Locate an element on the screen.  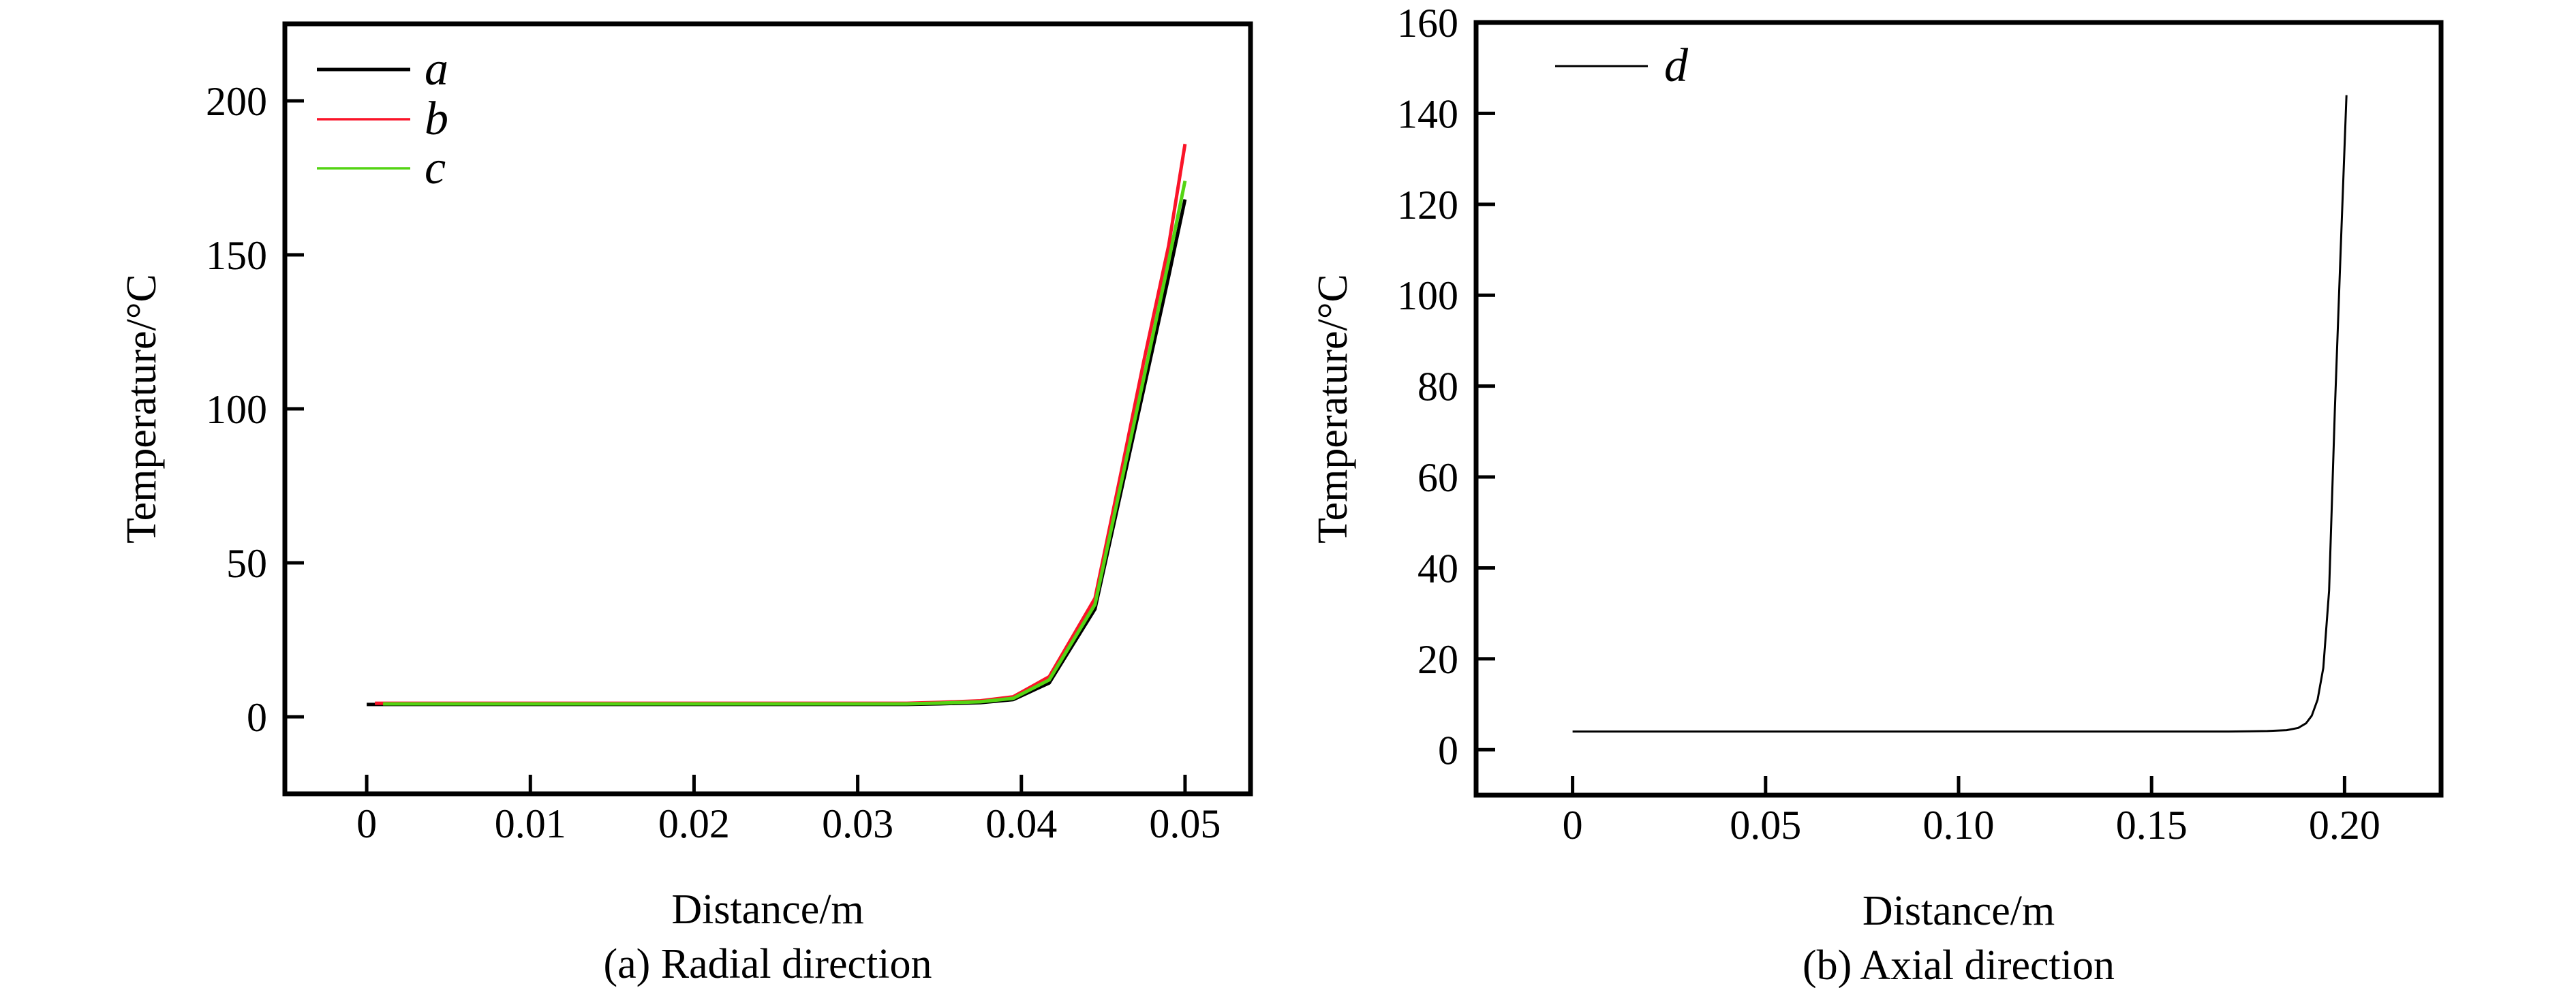
chart-b-y-tick-label: 60 is located at coordinates (1437, 477).